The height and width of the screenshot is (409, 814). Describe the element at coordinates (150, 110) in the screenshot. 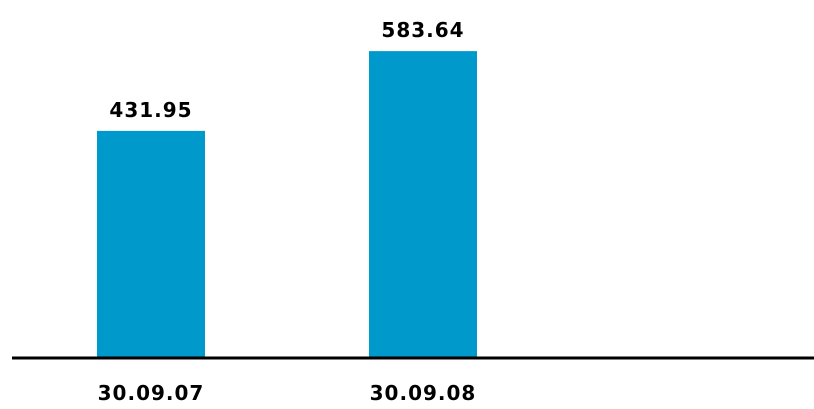

I see `value-label-30.09.07: 431.95` at that location.